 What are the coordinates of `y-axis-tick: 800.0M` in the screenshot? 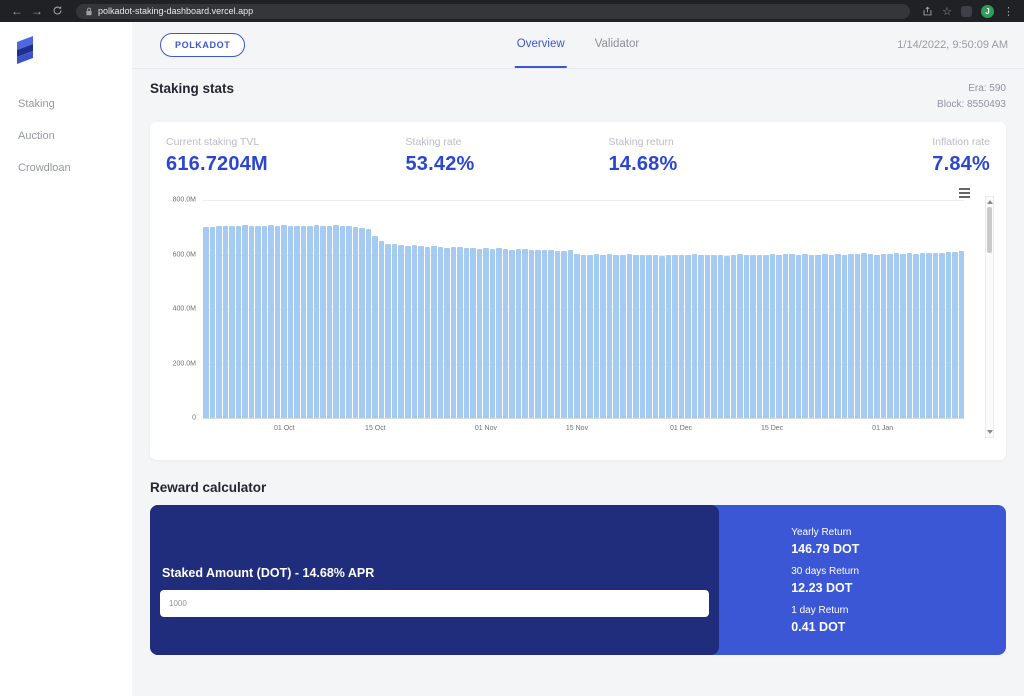 It's located at (184, 200).